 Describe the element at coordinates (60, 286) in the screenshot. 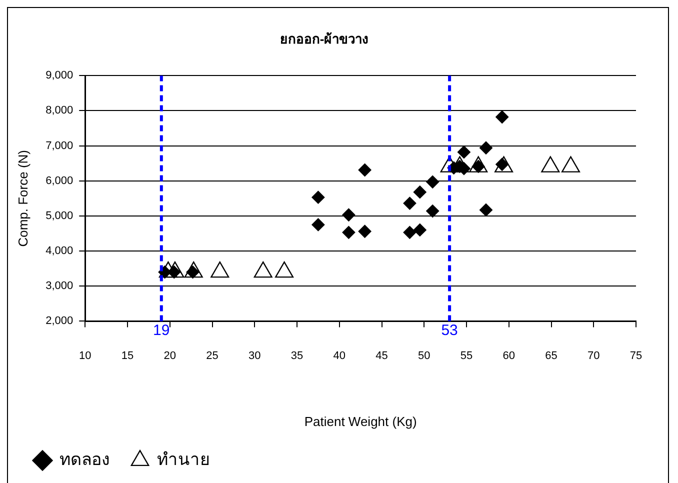

I see `y-tick-label: 3,000` at that location.